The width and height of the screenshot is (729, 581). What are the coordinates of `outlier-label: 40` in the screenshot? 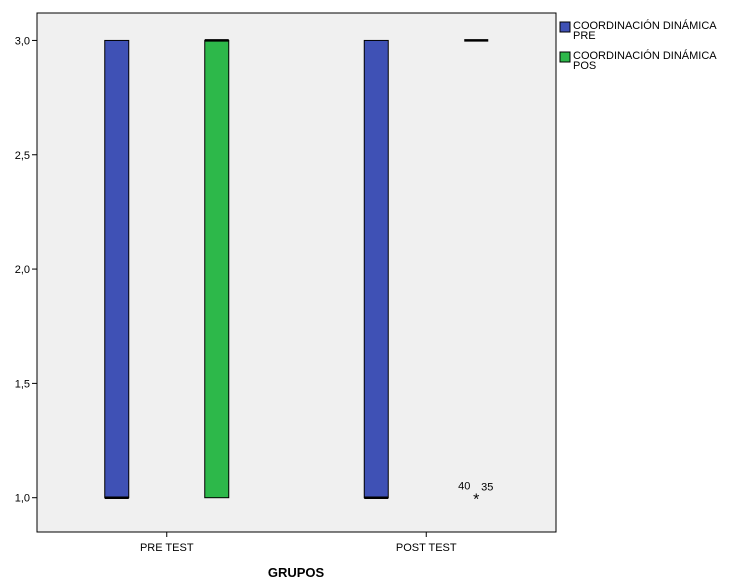 It's located at (464, 487).